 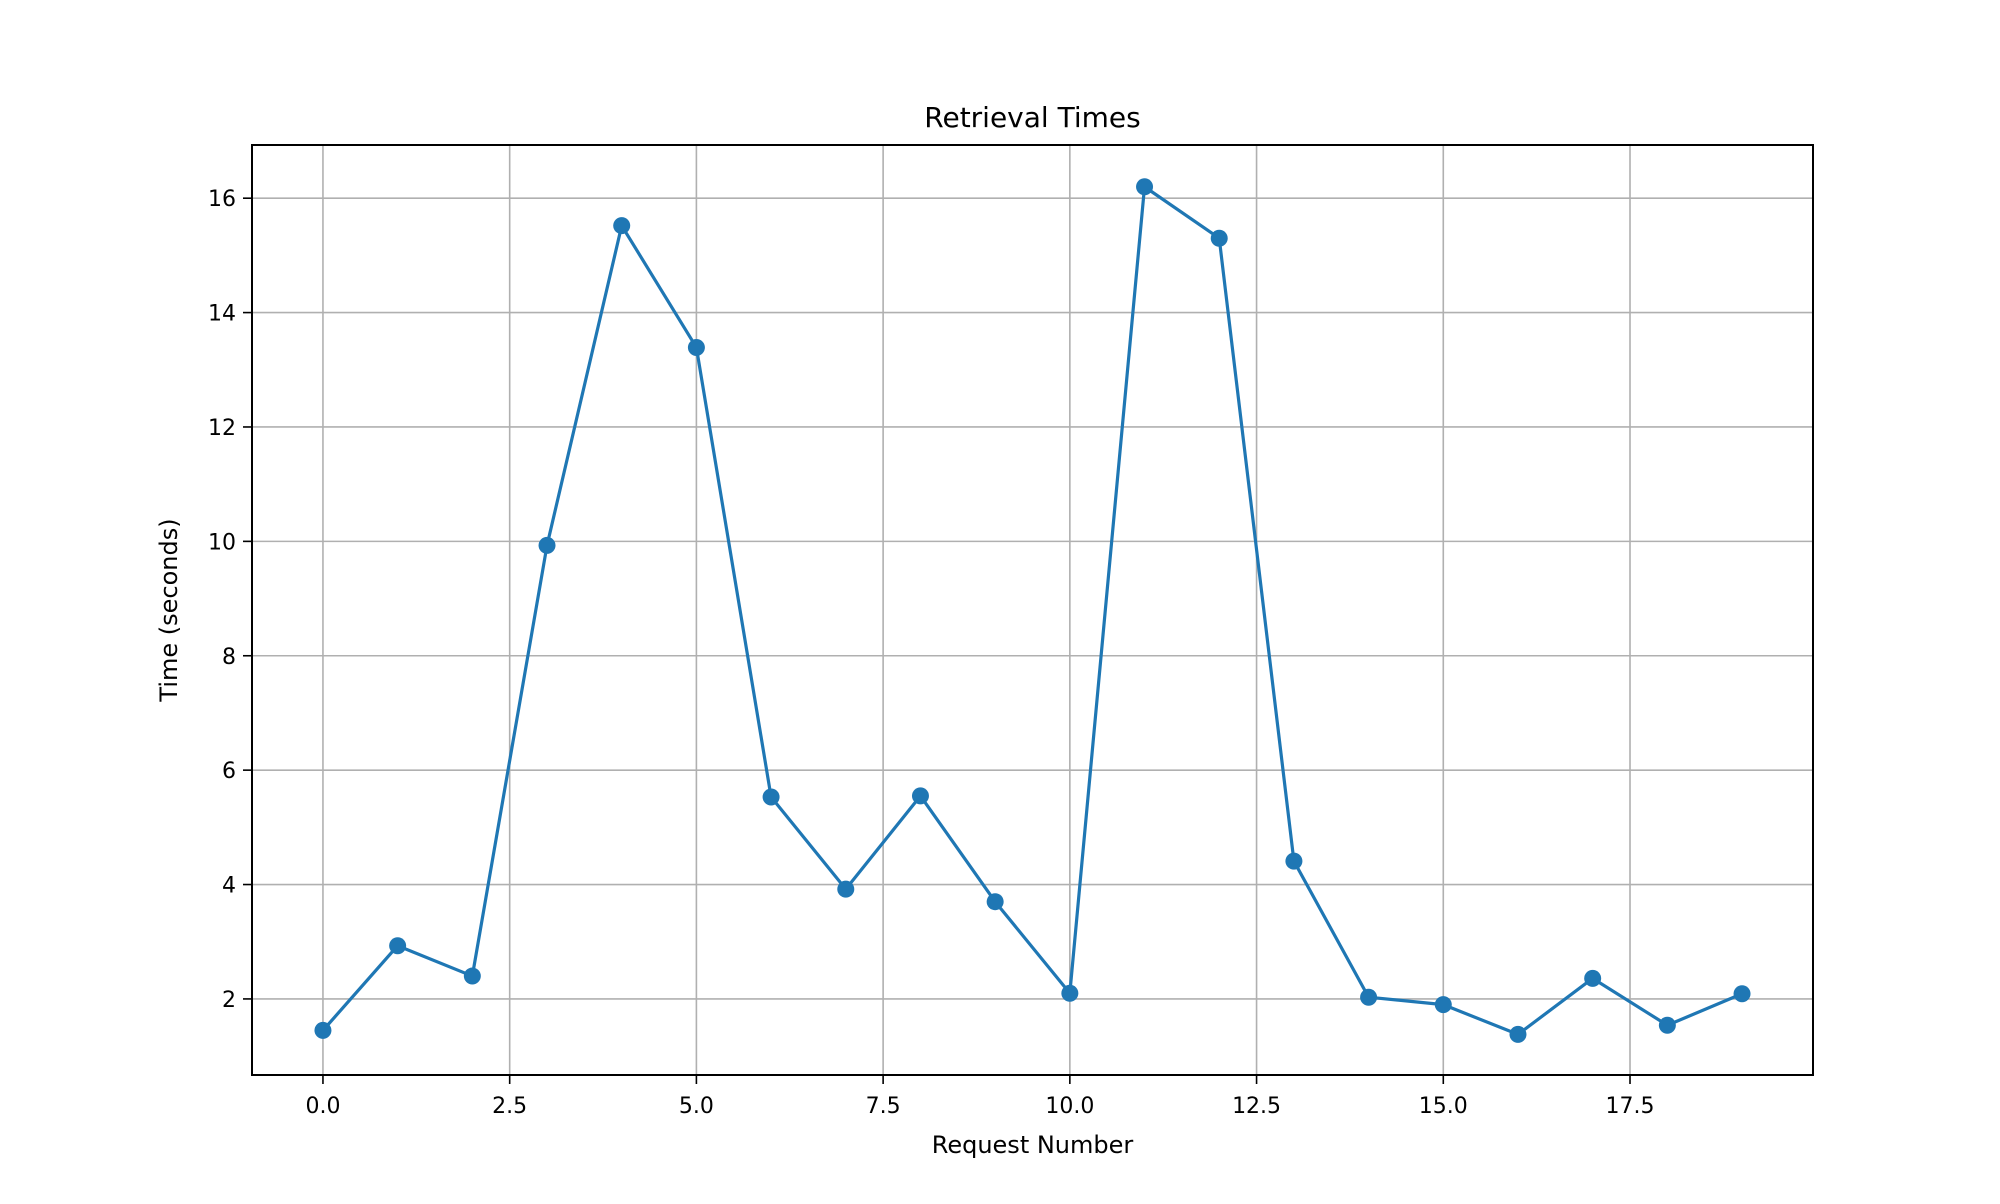 What do you see at coordinates (1032, 117) in the screenshot?
I see `chart-title: Retrieval Times` at bounding box center [1032, 117].